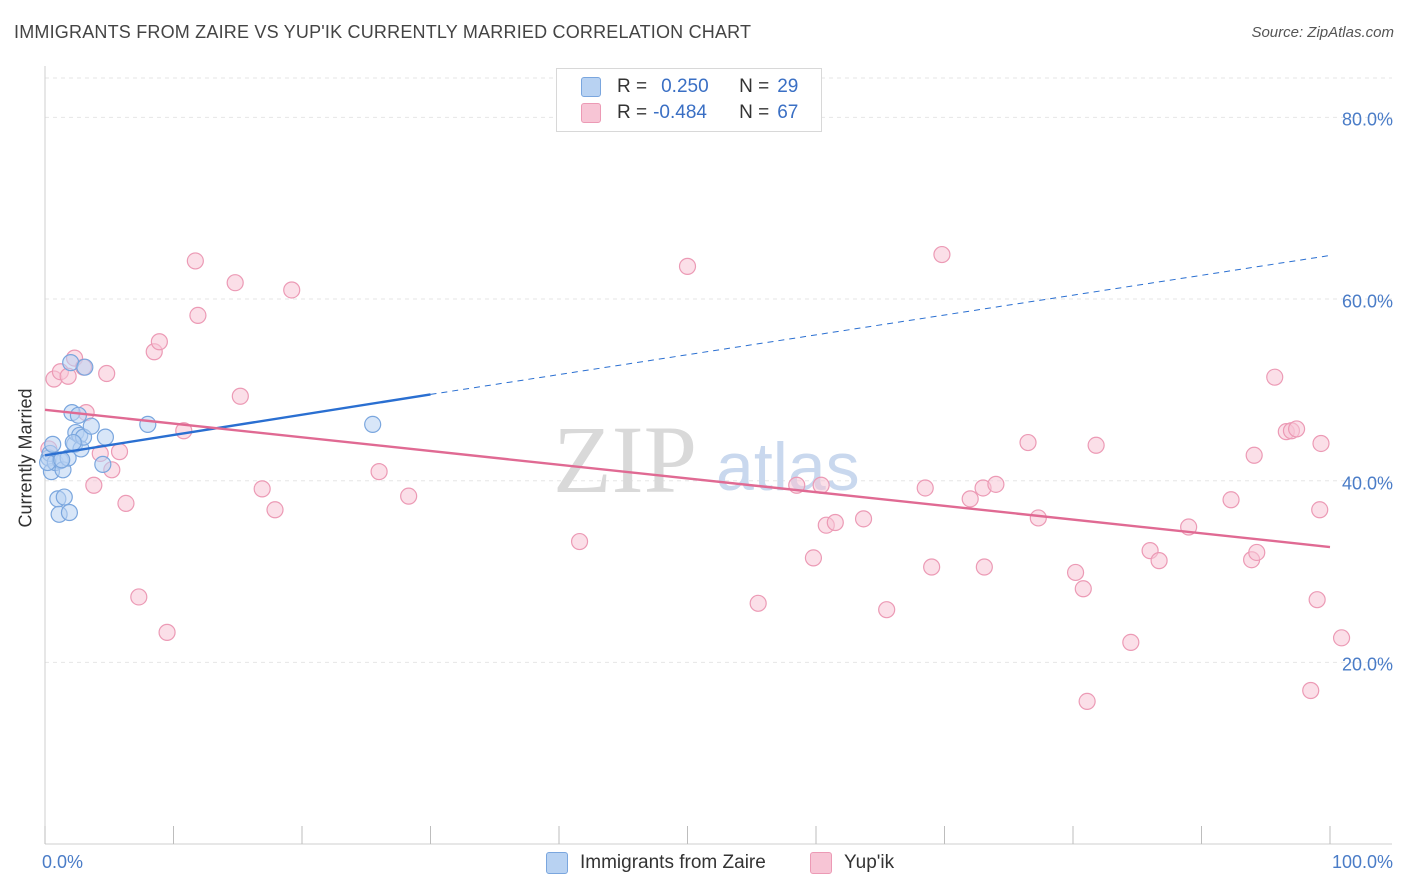 This screenshot has height=892, width=1406. Describe the element at coordinates (591, 87) in the screenshot. I see `legend-swatch-blue` at that location.